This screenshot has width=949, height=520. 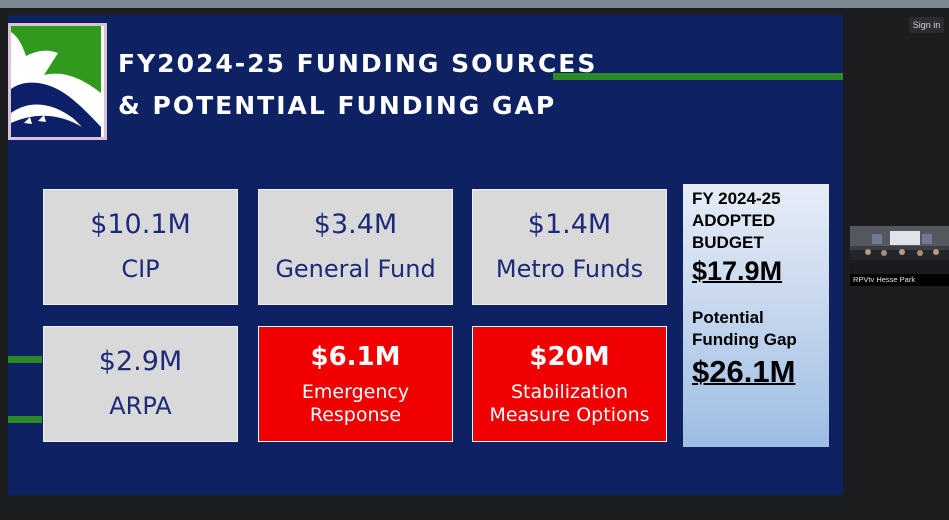 What do you see at coordinates (355, 415) in the screenshot?
I see `funding-label-line-2: Response` at bounding box center [355, 415].